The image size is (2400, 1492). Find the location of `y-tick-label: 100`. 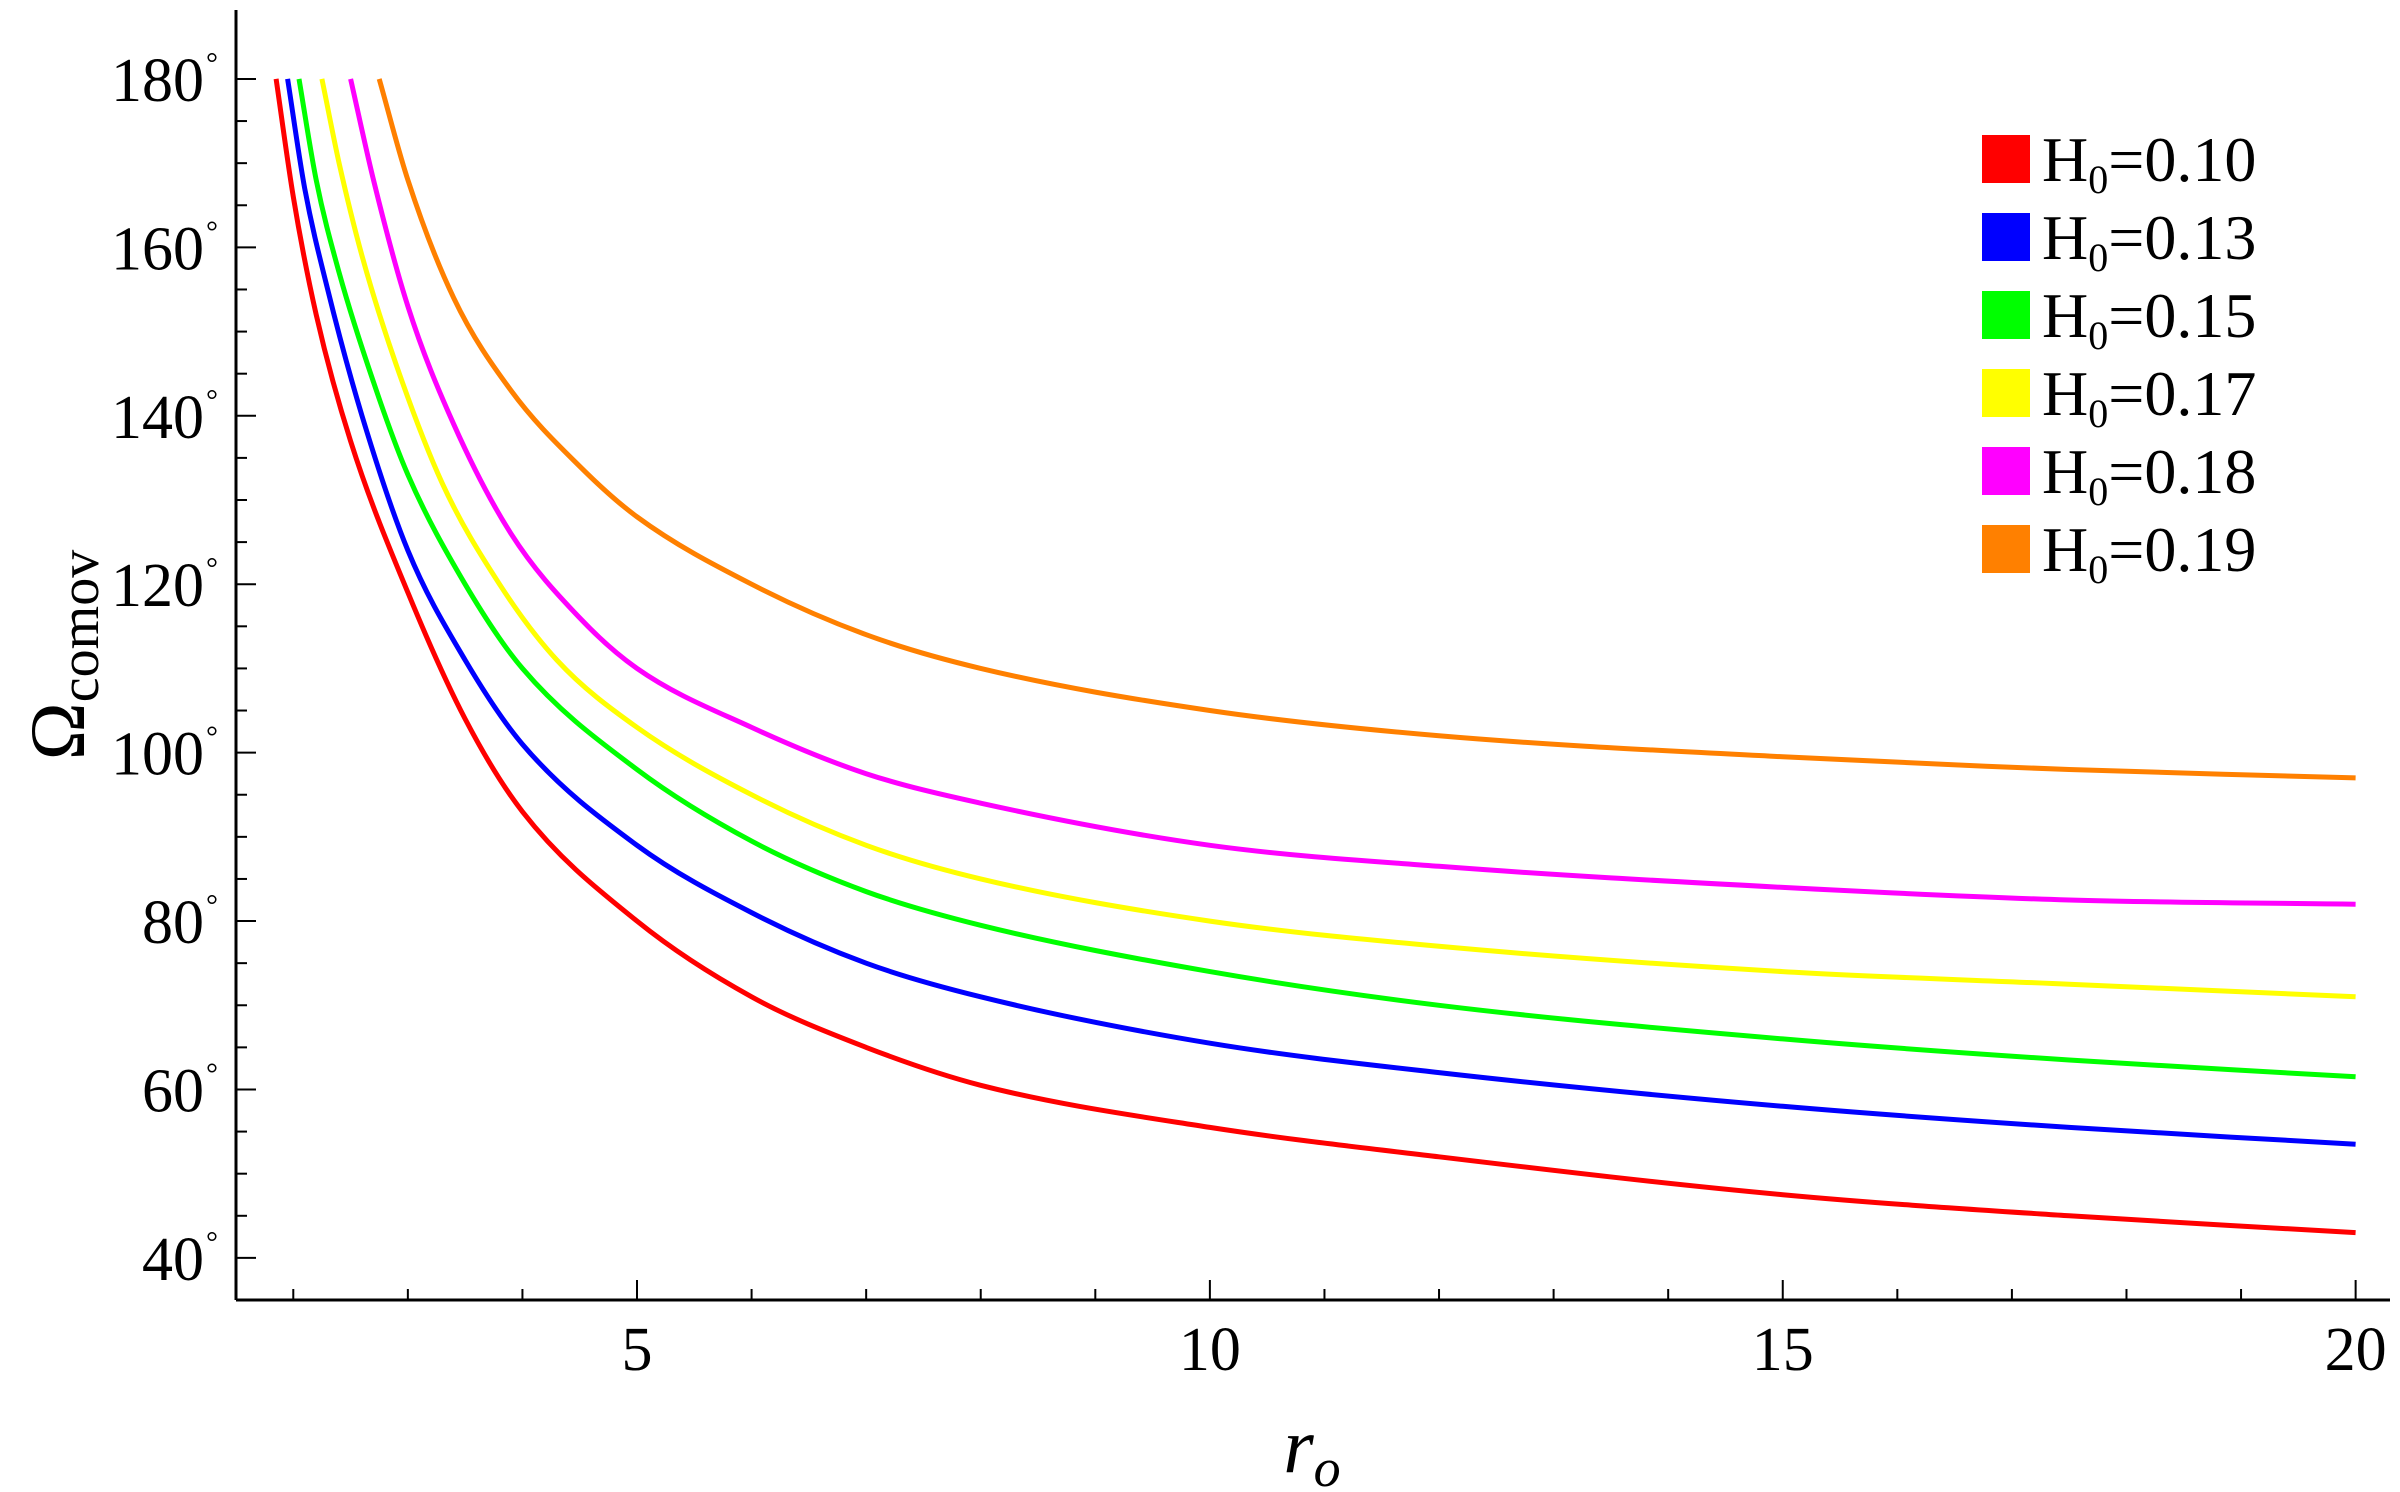

y-tick-label: 100 is located at coordinates (157, 755).